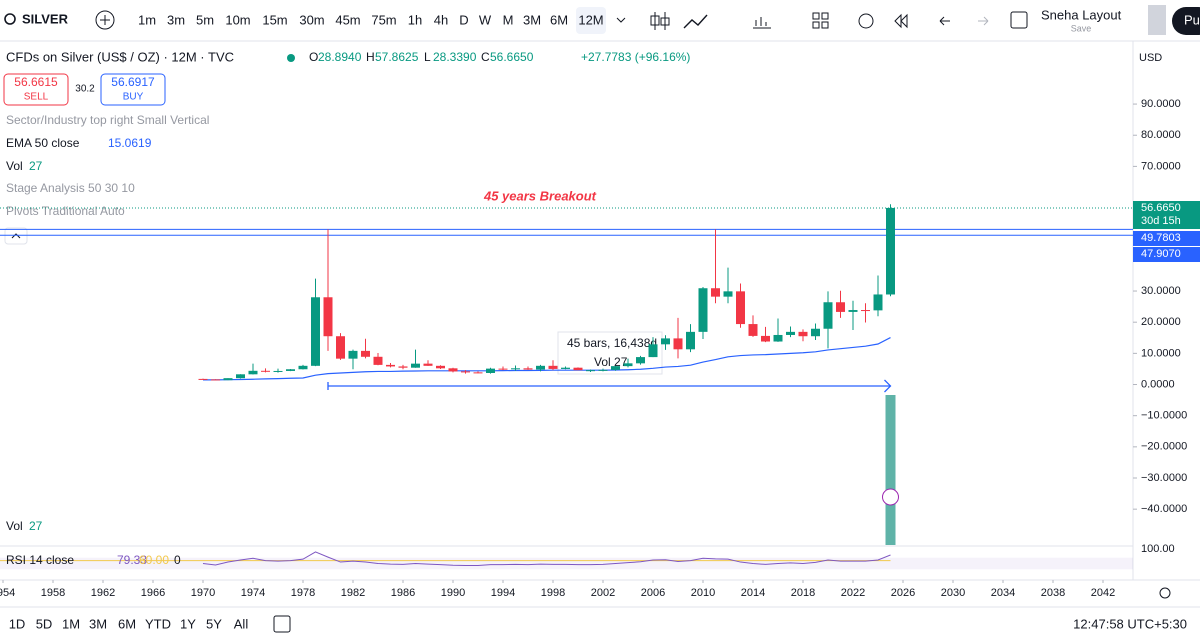  What do you see at coordinates (1019, 20) in the screenshot?
I see `layout-icon` at bounding box center [1019, 20].